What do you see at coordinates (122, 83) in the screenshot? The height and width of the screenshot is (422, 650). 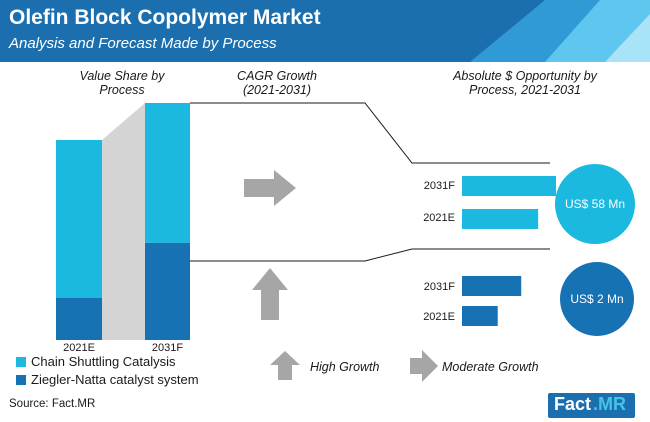 I see `value-share-heading: Value Share by Process` at bounding box center [122, 83].